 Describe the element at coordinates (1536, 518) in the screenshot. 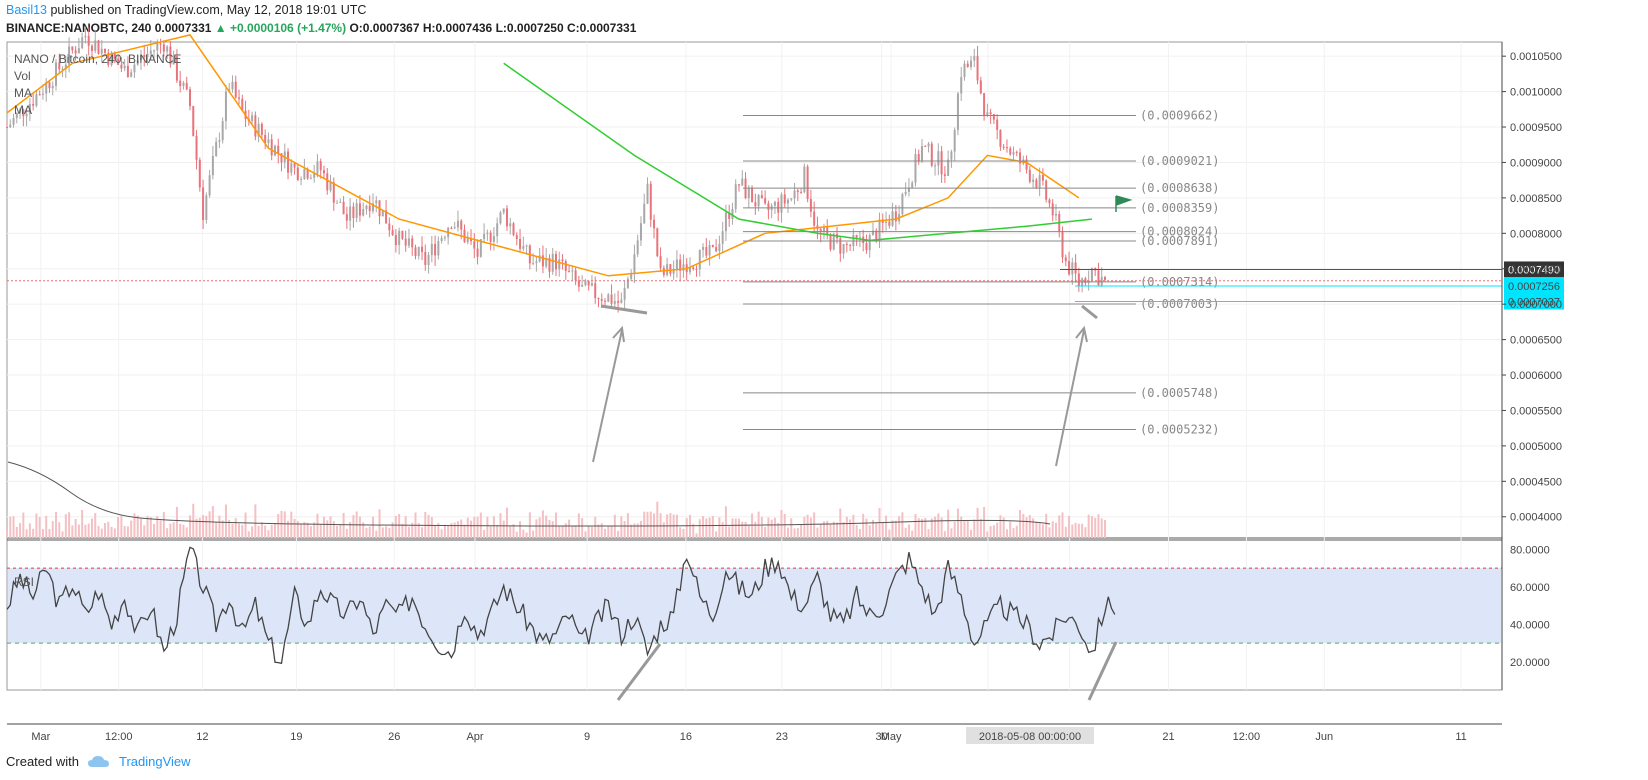

I see `price-tick-label: 0.0004000` at that location.